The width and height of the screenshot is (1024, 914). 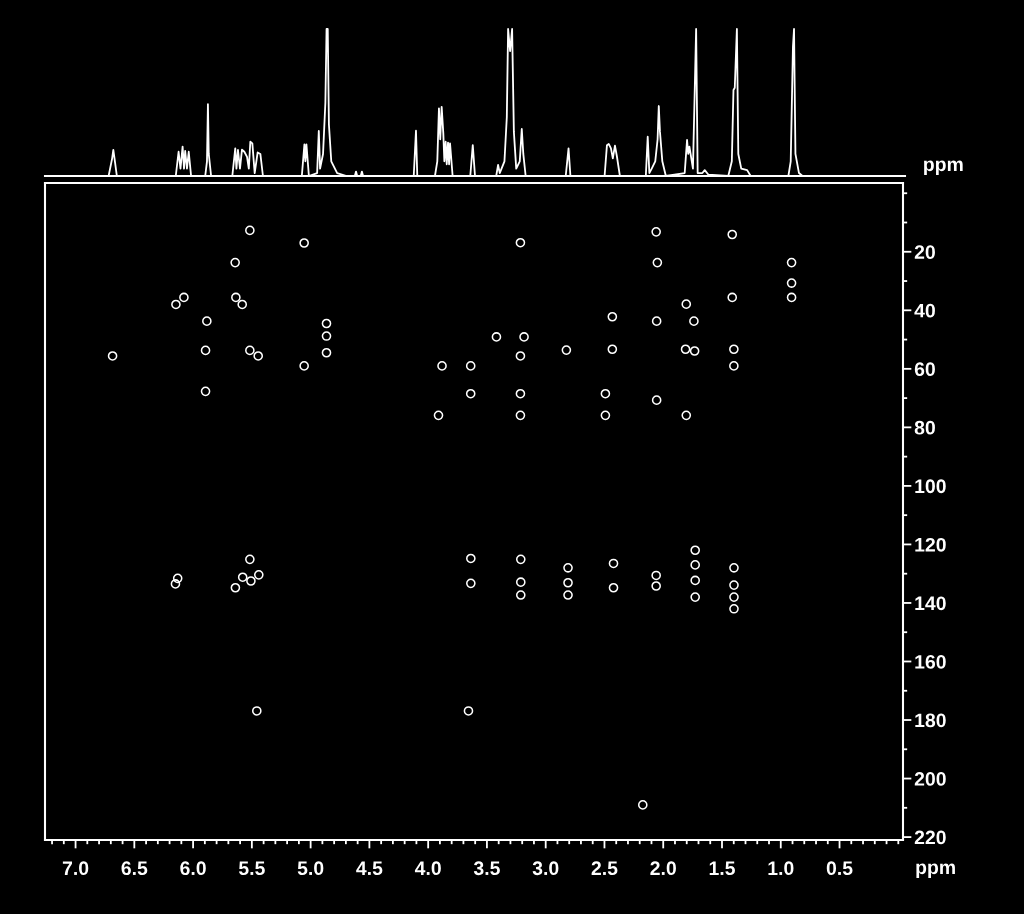 I want to click on x-tick-label: 7.0, so click(x=75, y=868).